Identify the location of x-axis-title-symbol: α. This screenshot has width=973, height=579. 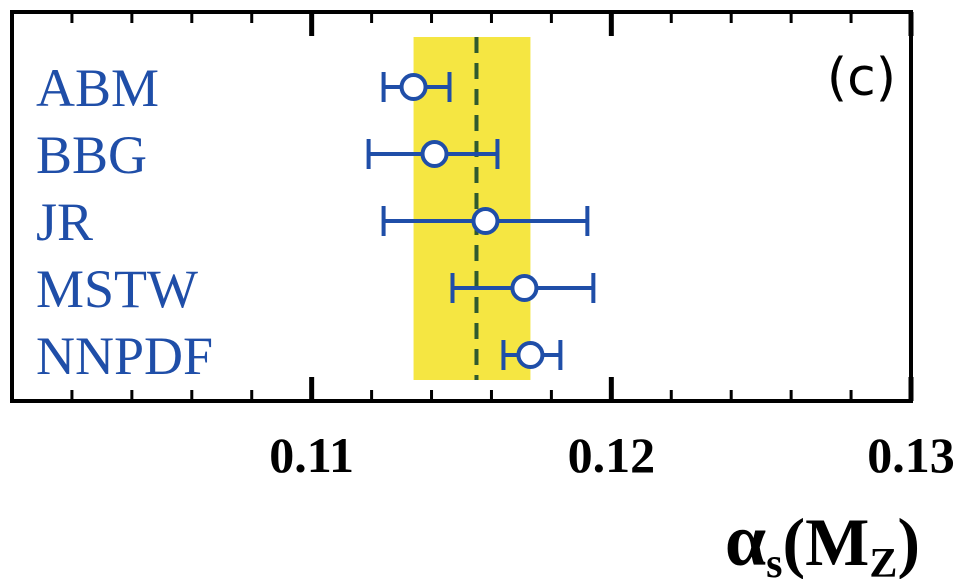
(745, 539).